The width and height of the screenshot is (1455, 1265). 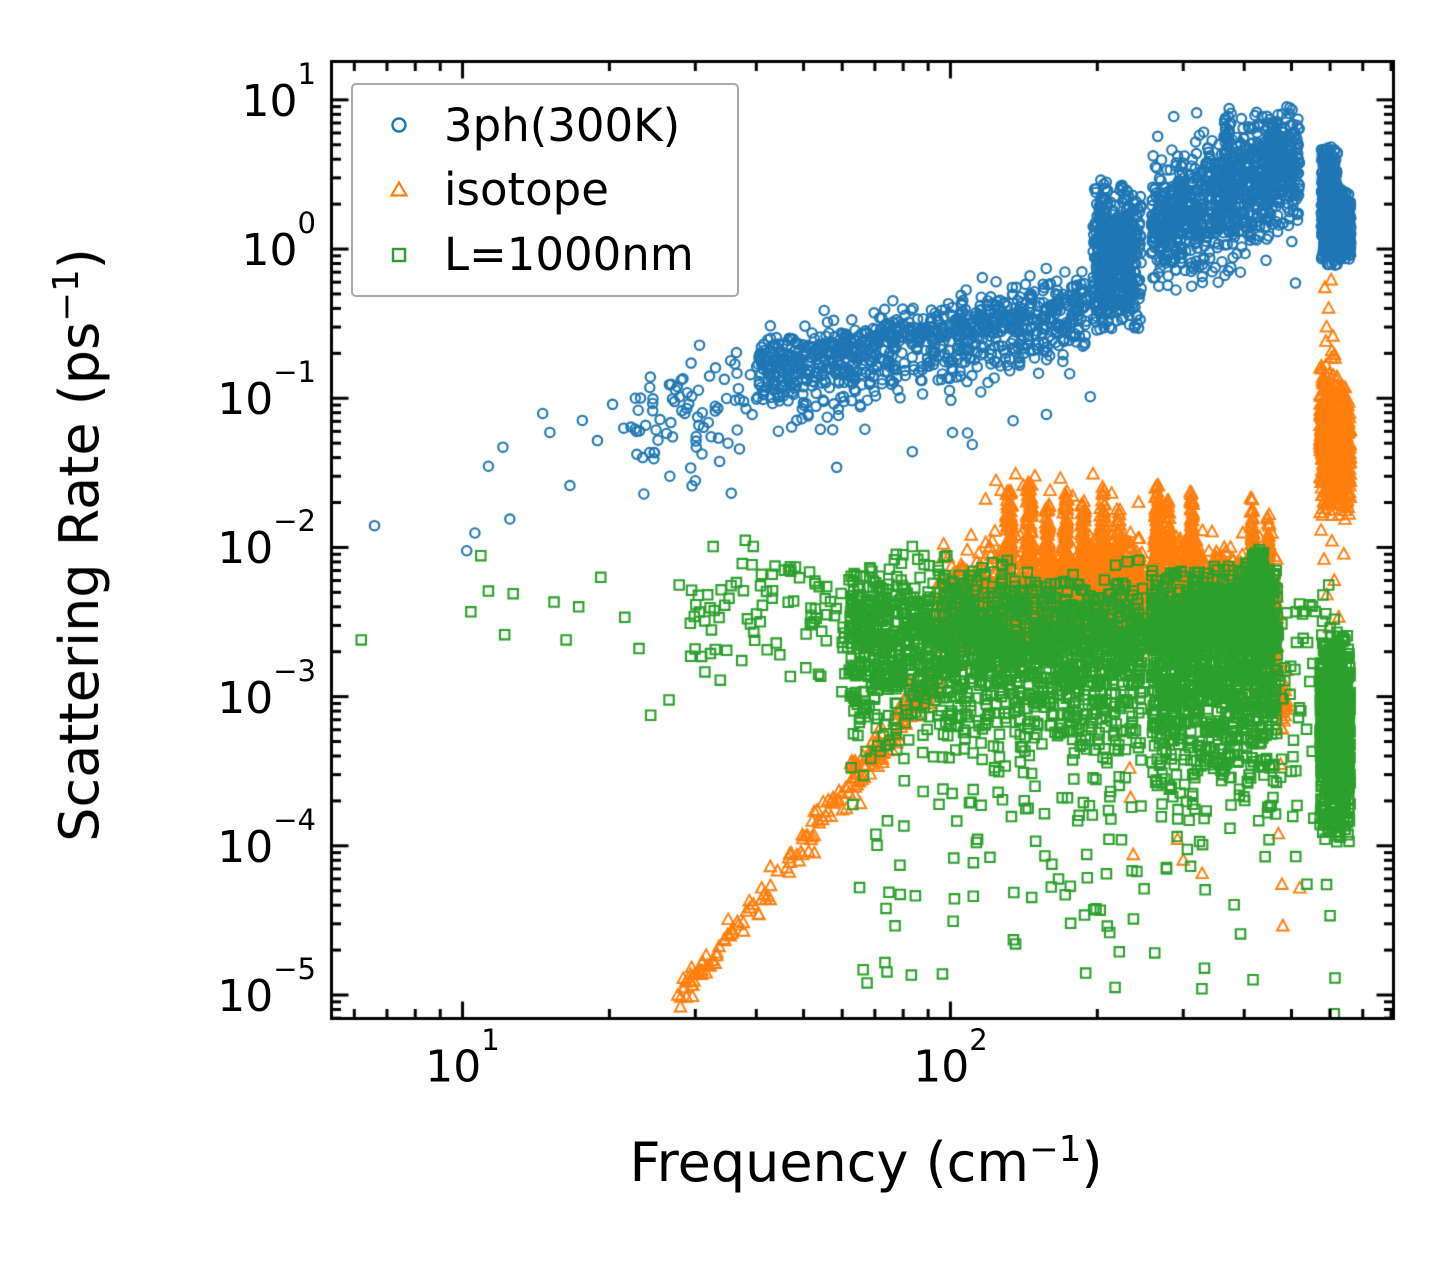 I want to click on legend: 3ph(300K) isotope L=1000nm, so click(x=545, y=190).